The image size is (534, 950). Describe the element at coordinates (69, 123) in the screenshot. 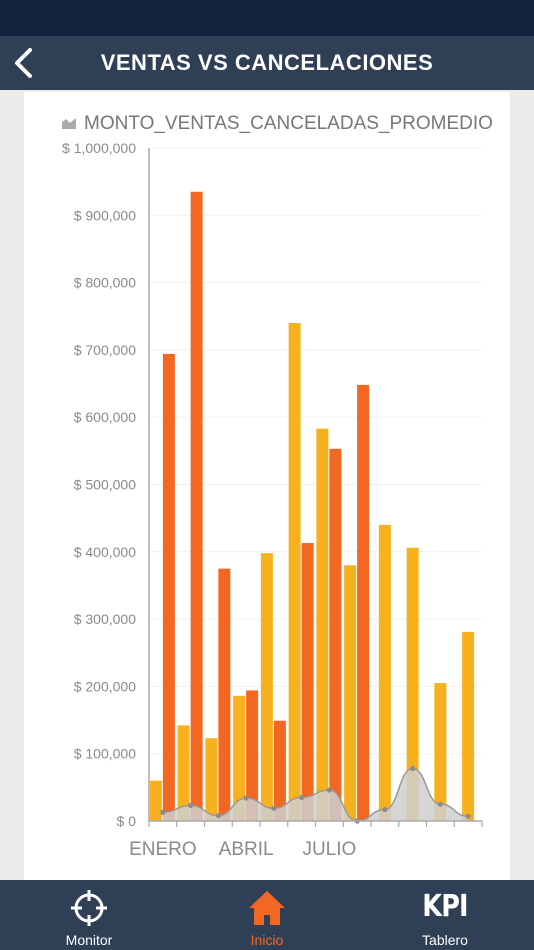

I see `legend-area-icon` at that location.